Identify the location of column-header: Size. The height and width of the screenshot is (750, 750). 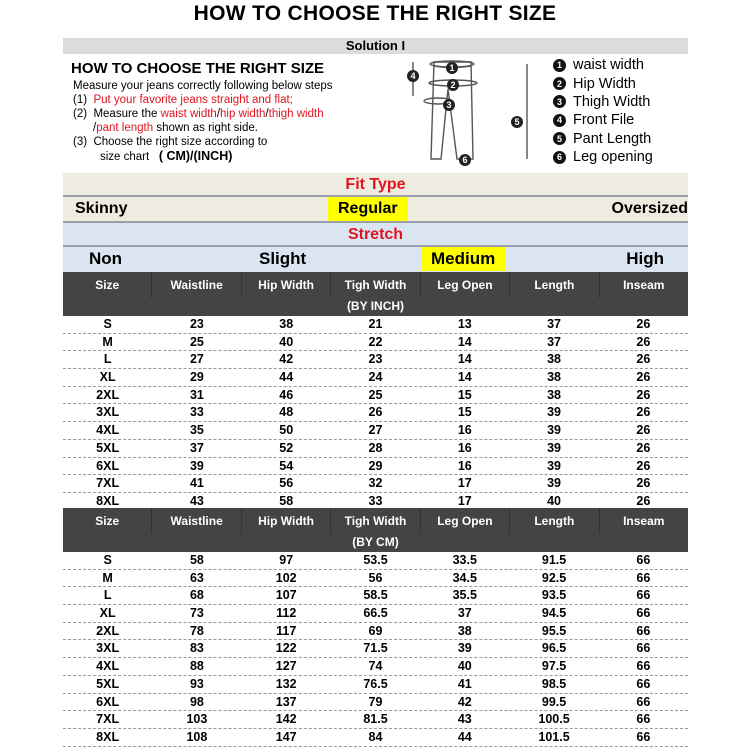
(108, 521).